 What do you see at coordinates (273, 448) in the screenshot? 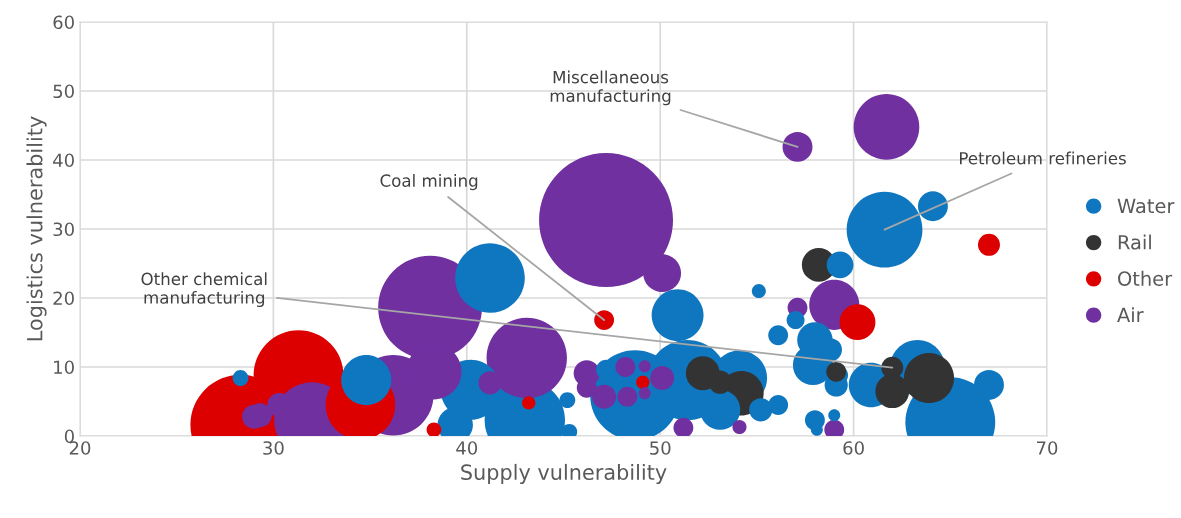
I see `x-tick-label: 30` at bounding box center [273, 448].